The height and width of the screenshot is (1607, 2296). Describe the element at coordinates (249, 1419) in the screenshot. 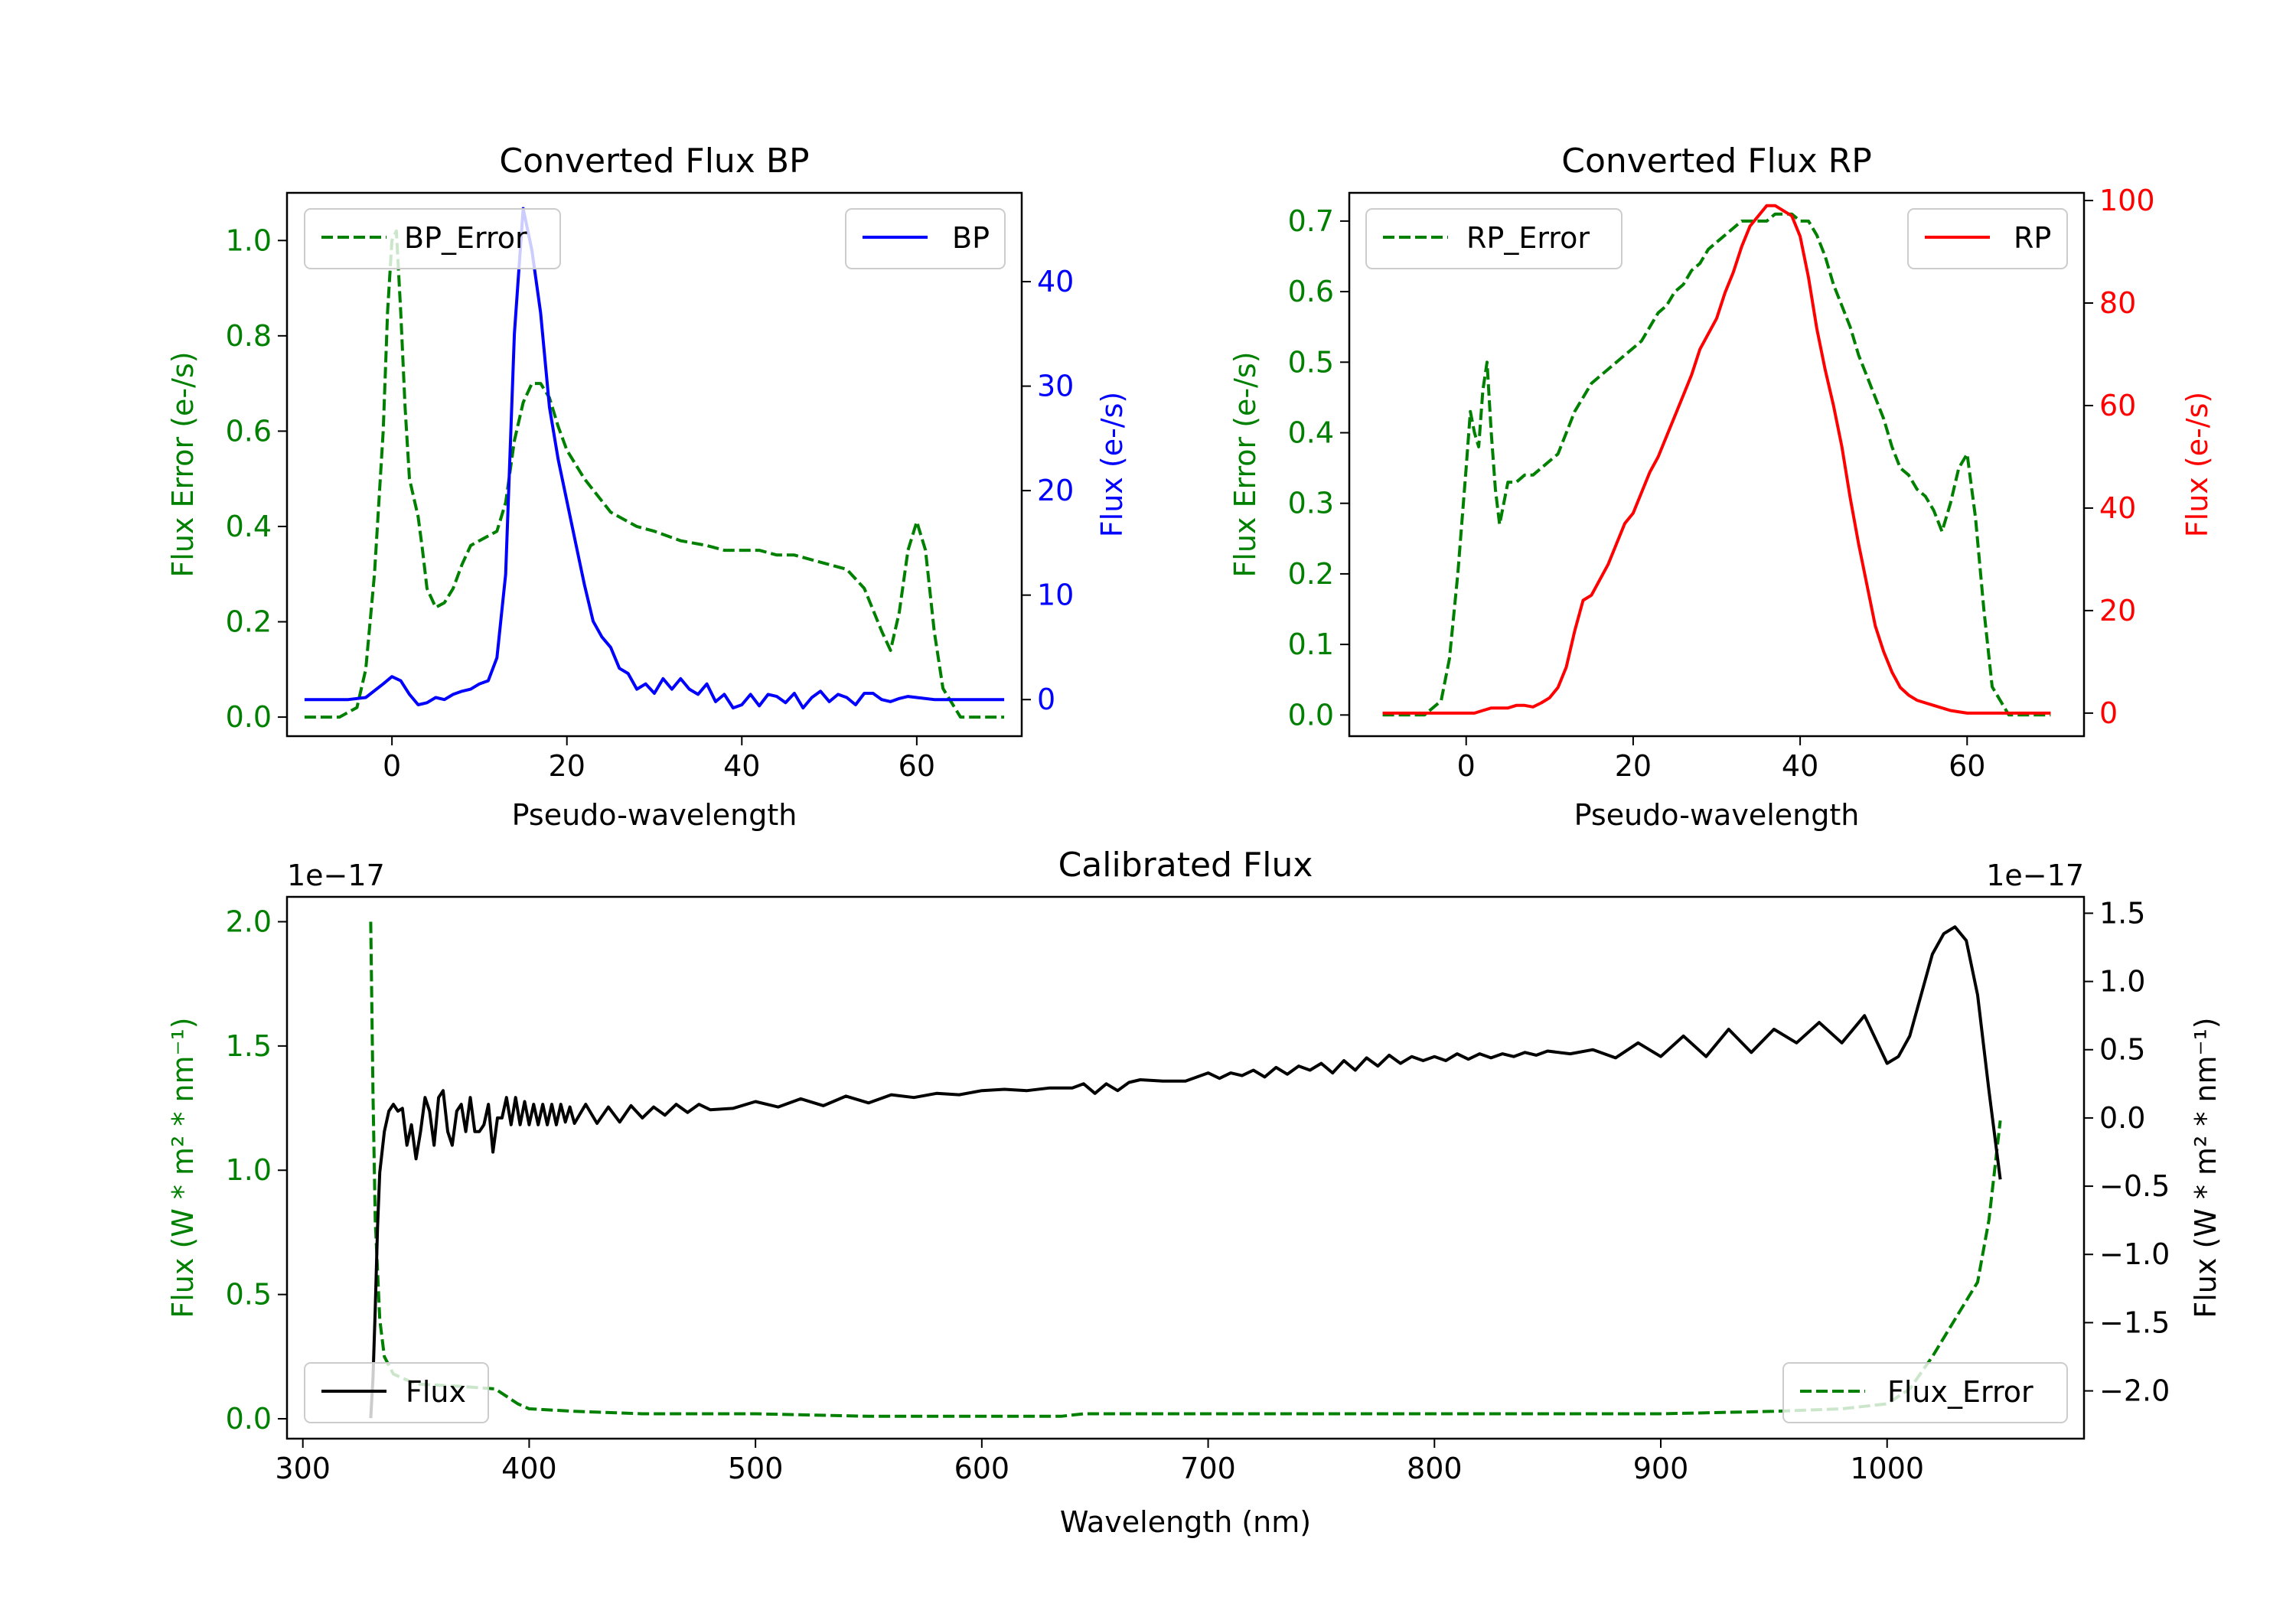

I see `chart-calibrated-ytick-left-label: 0.0` at that location.